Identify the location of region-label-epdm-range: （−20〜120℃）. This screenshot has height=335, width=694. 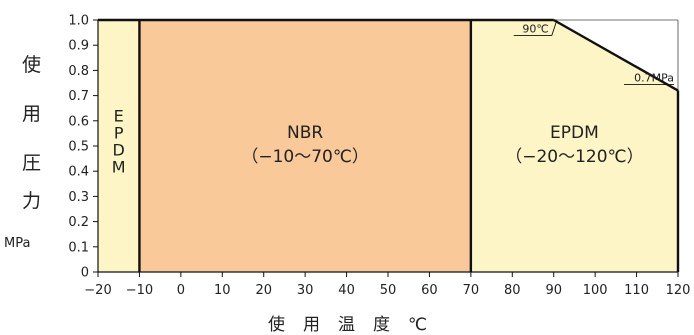
(574, 157).